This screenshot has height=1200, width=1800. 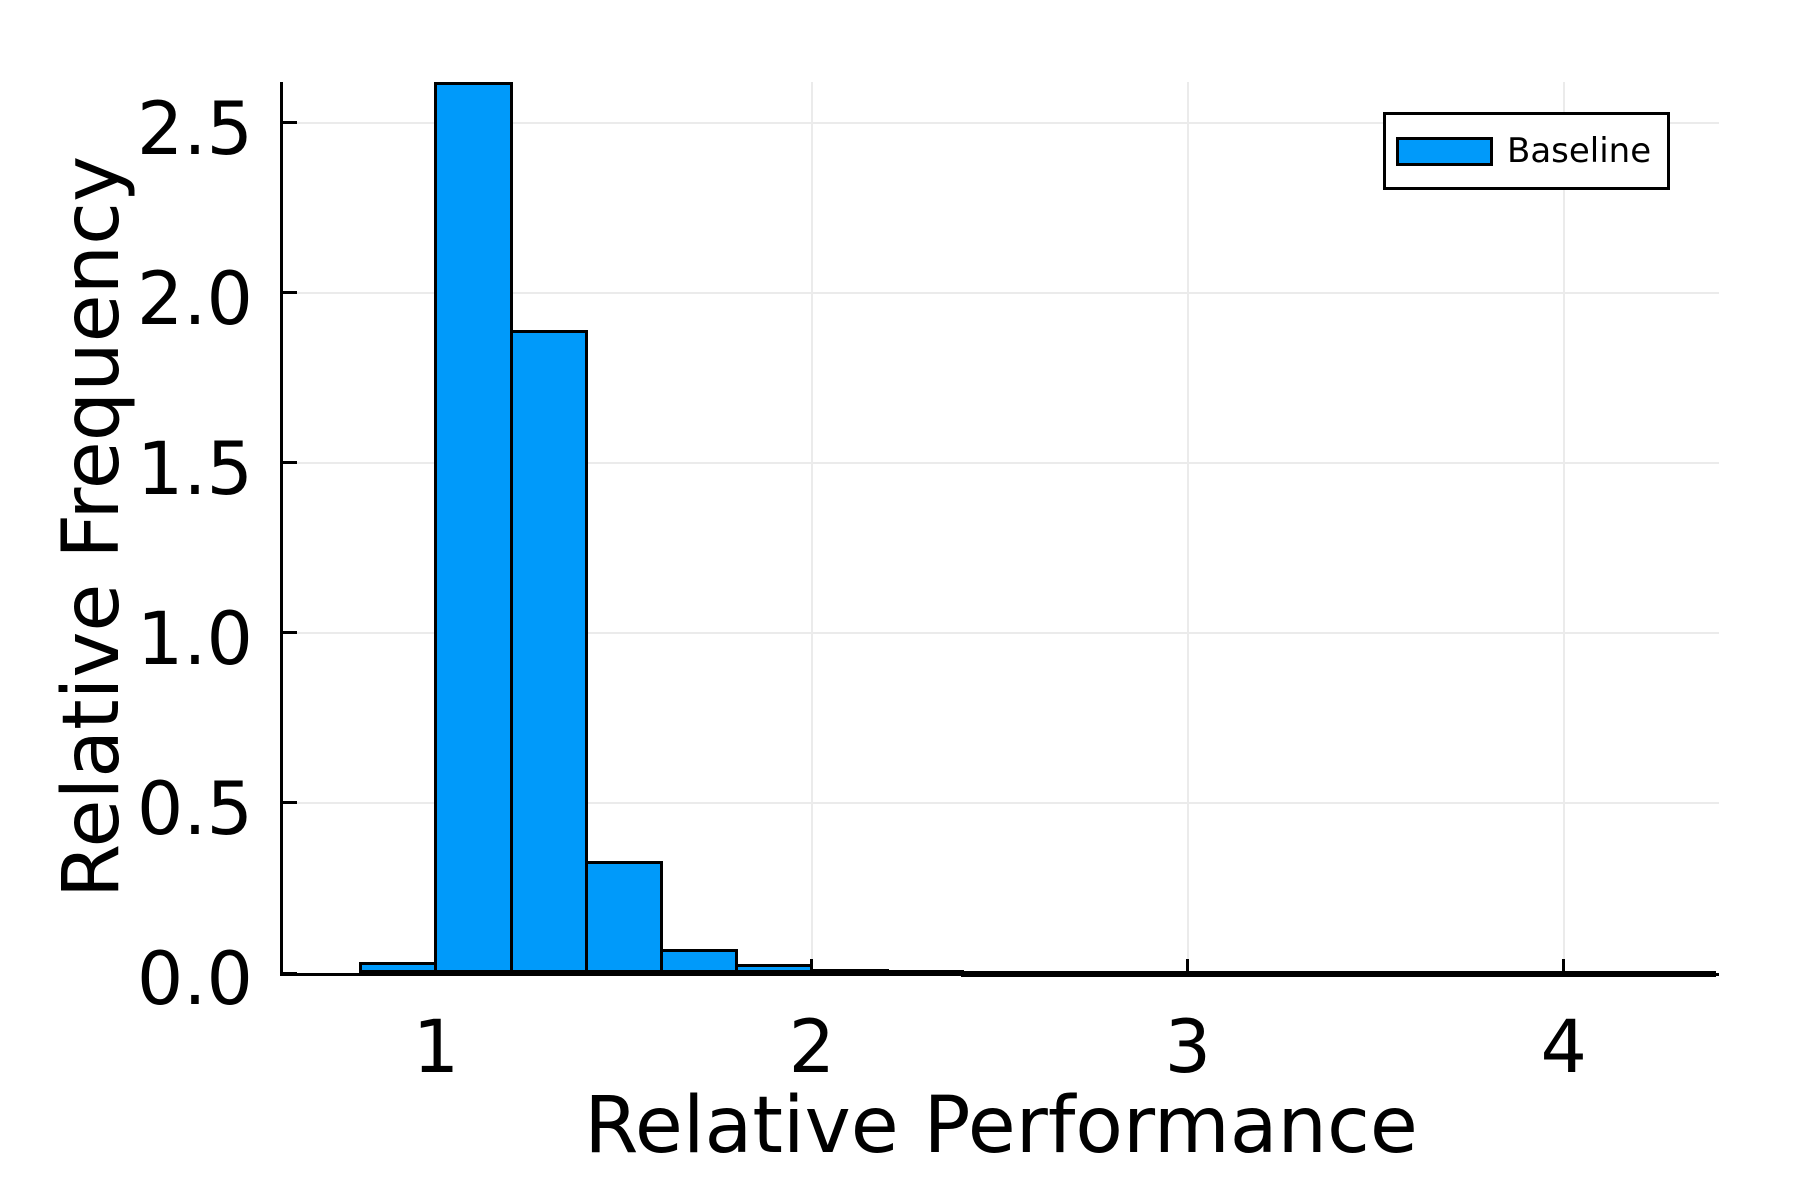 I want to click on legend-label: Baseline, so click(x=1579, y=151).